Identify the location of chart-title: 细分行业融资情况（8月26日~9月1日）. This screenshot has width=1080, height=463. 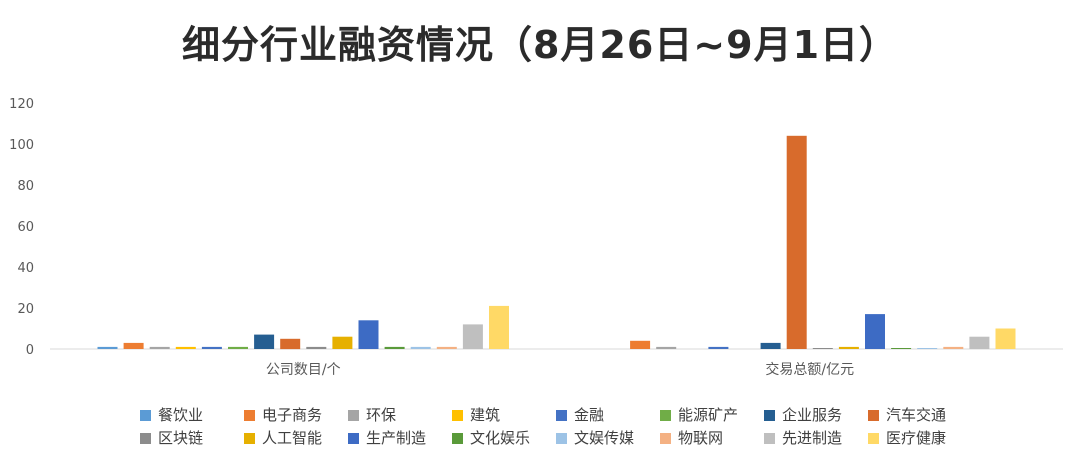
(540, 45).